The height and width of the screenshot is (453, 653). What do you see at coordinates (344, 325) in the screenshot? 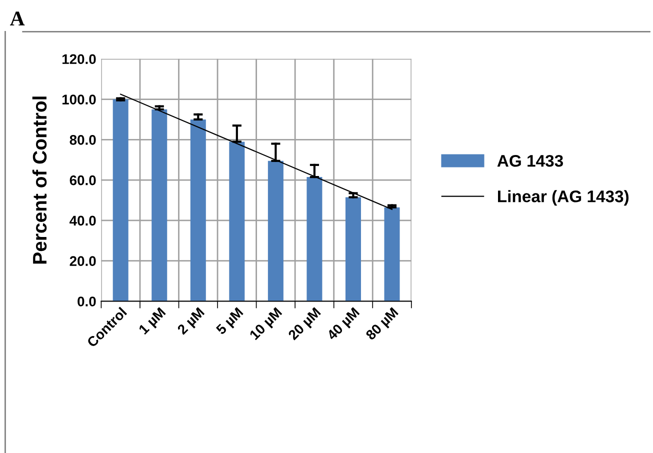
I see `x-tick-label: 40 µM` at bounding box center [344, 325].